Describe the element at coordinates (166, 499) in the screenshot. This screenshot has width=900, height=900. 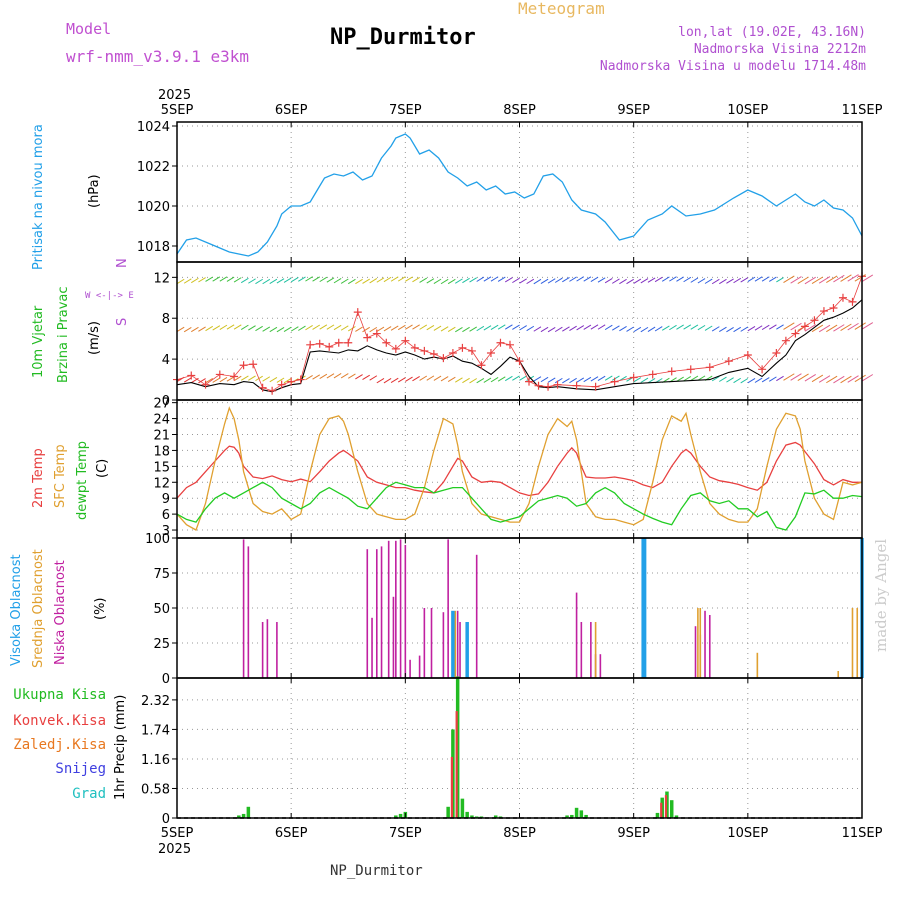
I see `ytick-label: 9` at that location.